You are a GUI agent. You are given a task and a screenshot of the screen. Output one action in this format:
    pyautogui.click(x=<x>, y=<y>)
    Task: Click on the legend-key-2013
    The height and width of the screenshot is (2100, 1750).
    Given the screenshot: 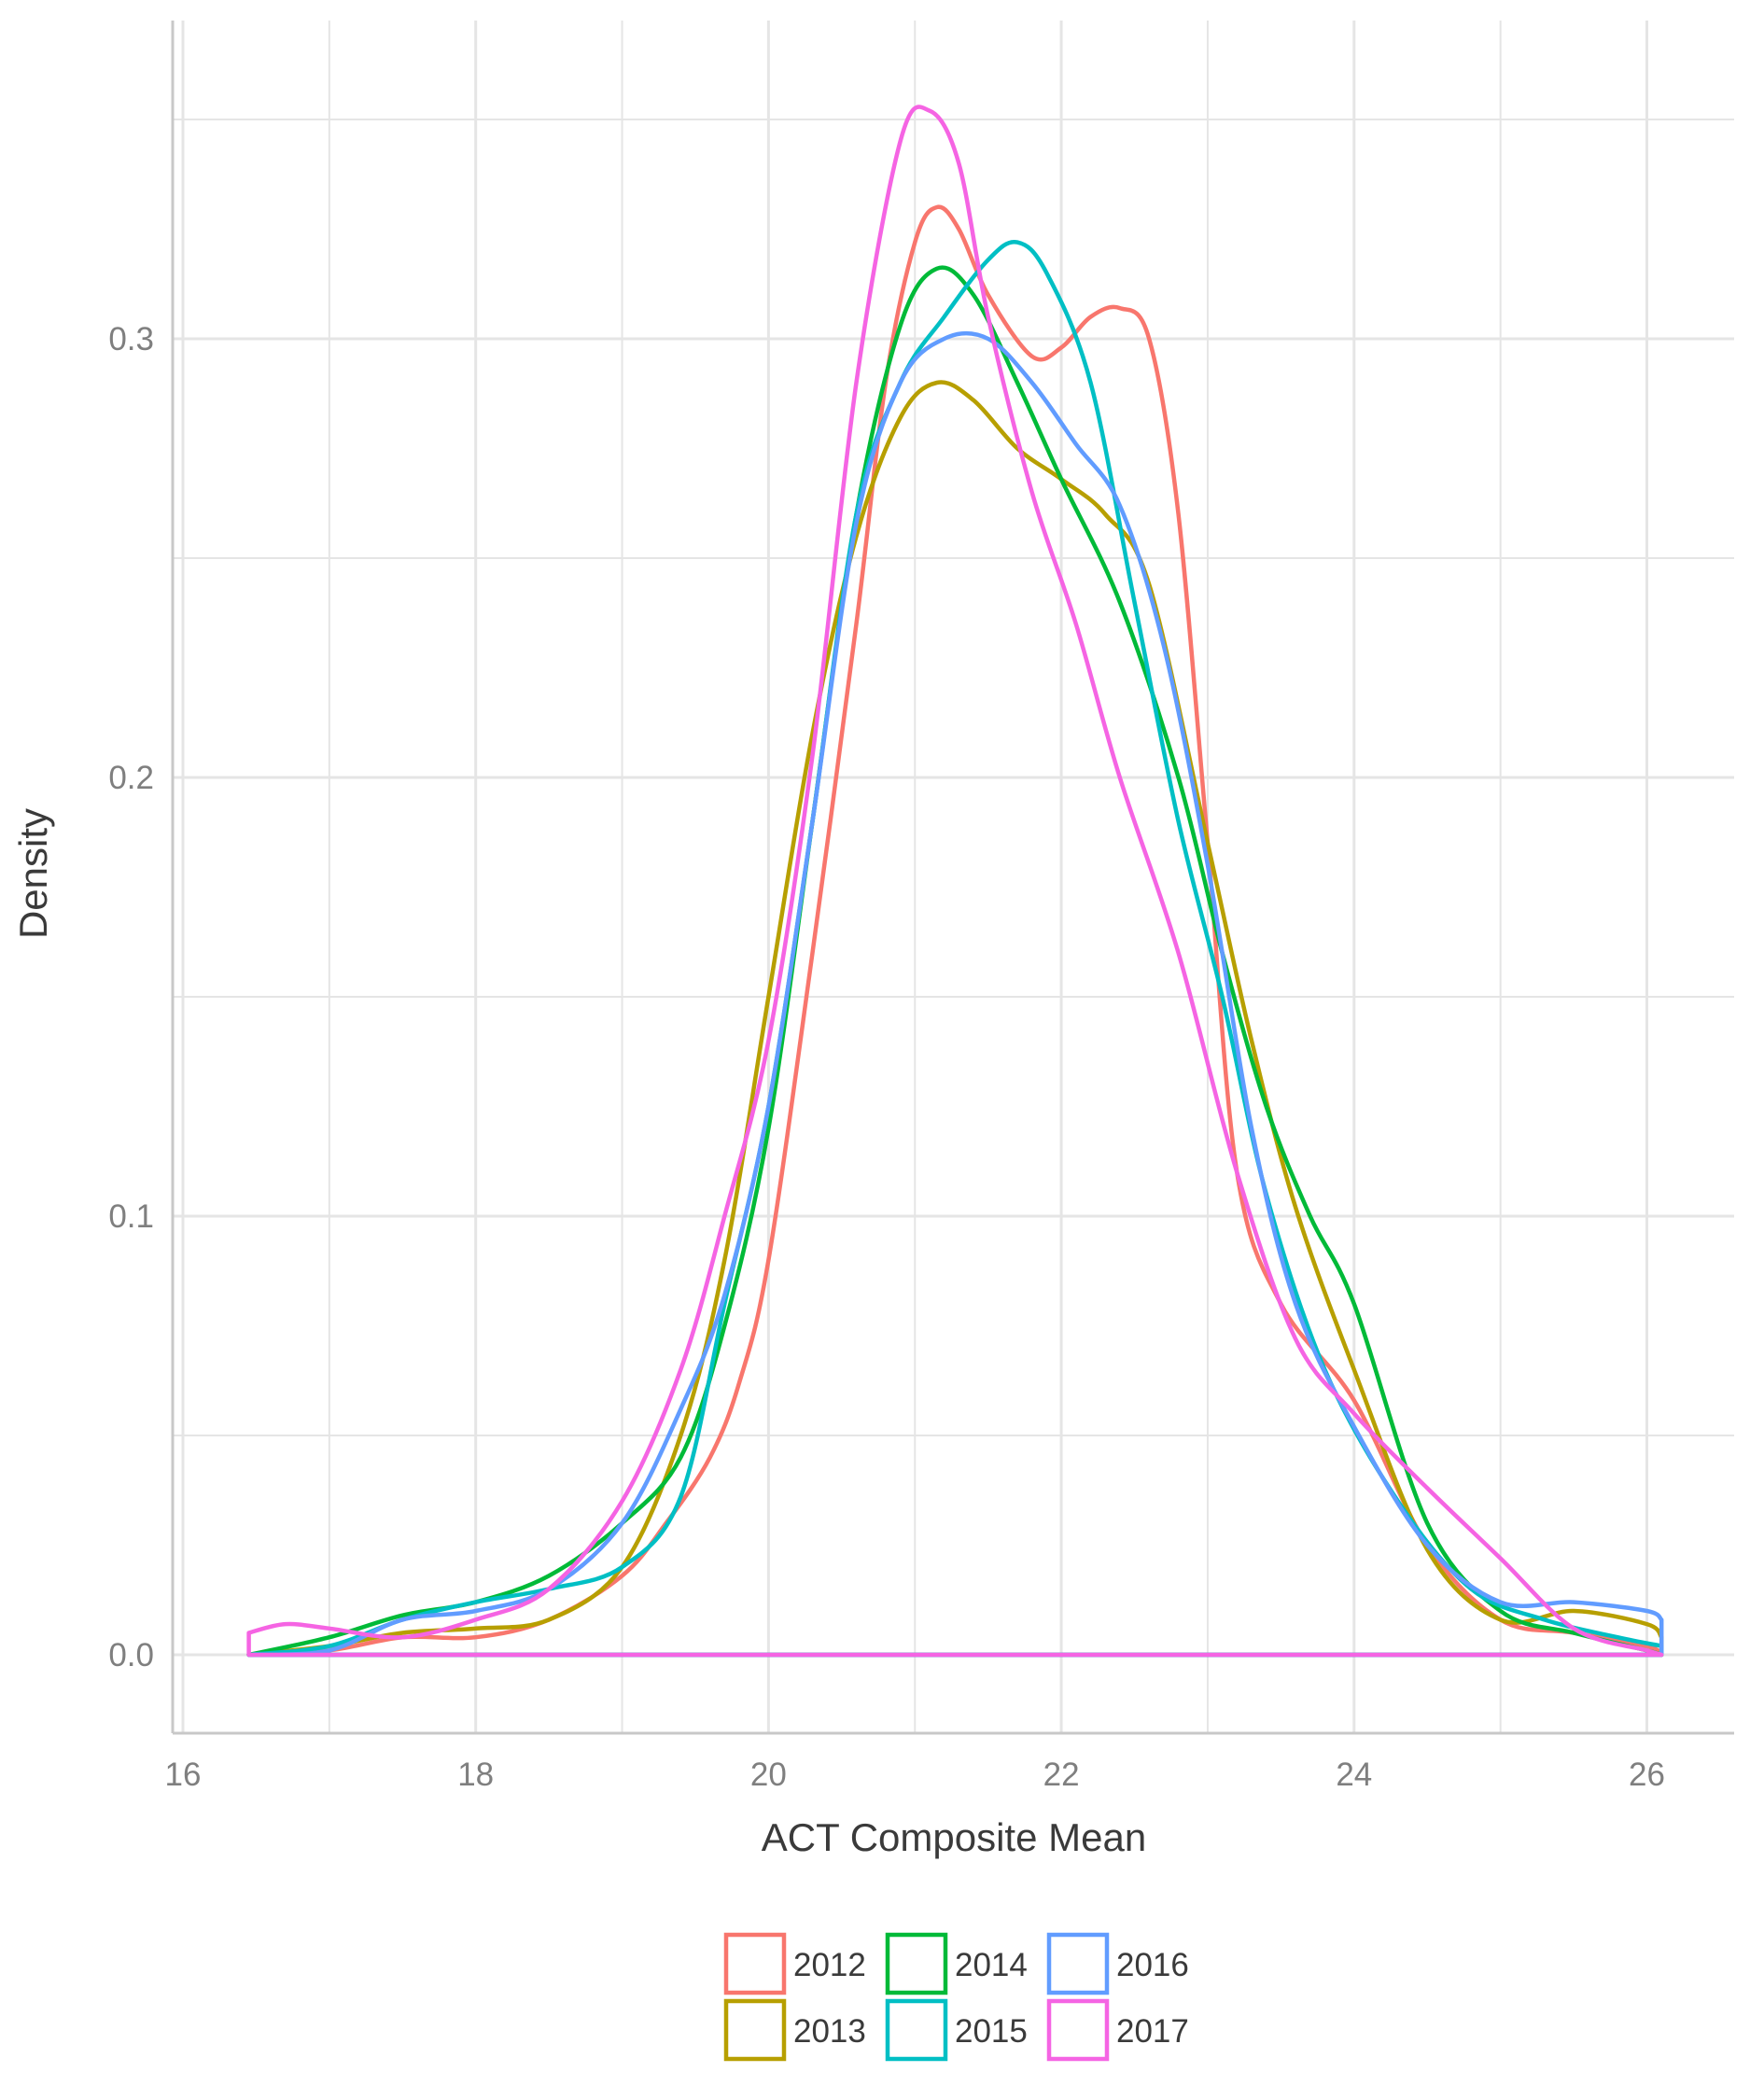 What is the action you would take?
    pyautogui.click(x=755, y=2030)
    